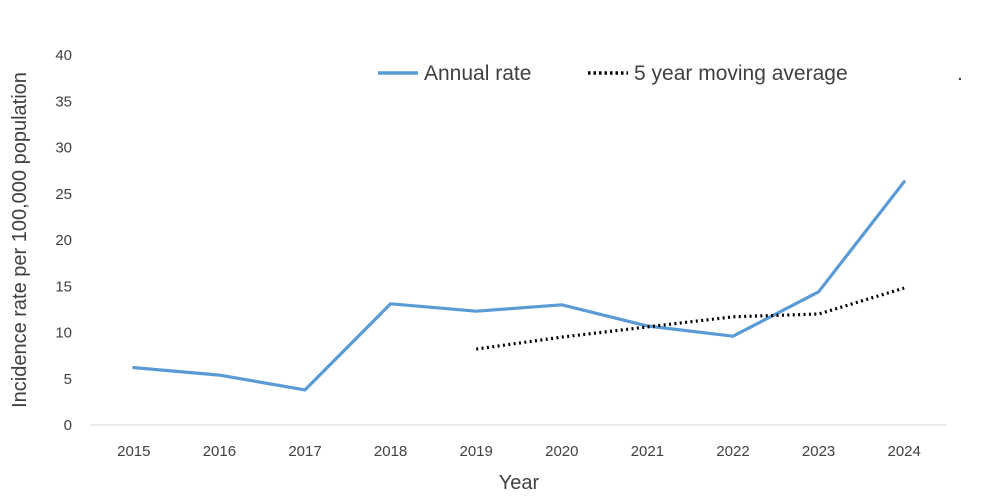 Image resolution: width=1000 pixels, height=499 pixels. What do you see at coordinates (68, 379) in the screenshot?
I see `y-tick-label: 5` at bounding box center [68, 379].